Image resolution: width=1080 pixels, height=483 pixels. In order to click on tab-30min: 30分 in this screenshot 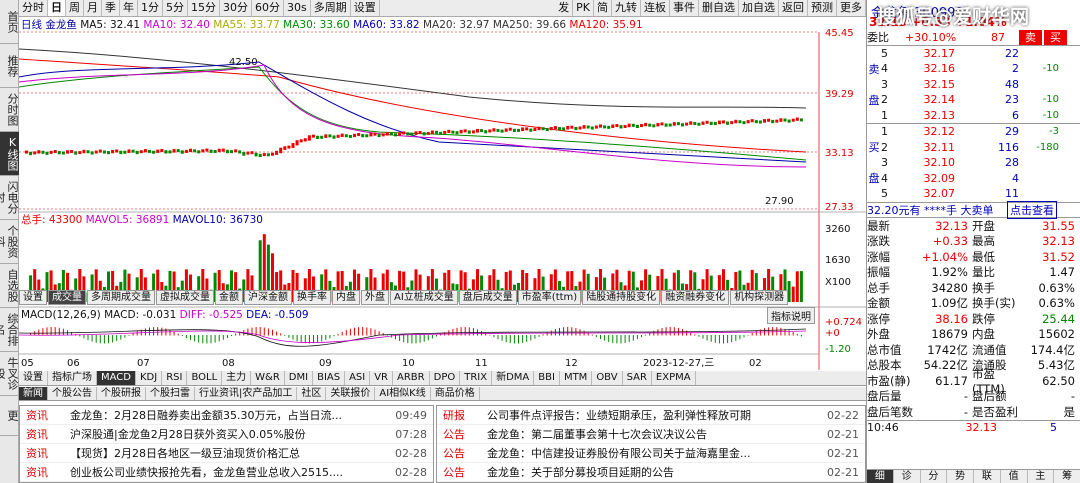, I will do `click(236, 8)`.